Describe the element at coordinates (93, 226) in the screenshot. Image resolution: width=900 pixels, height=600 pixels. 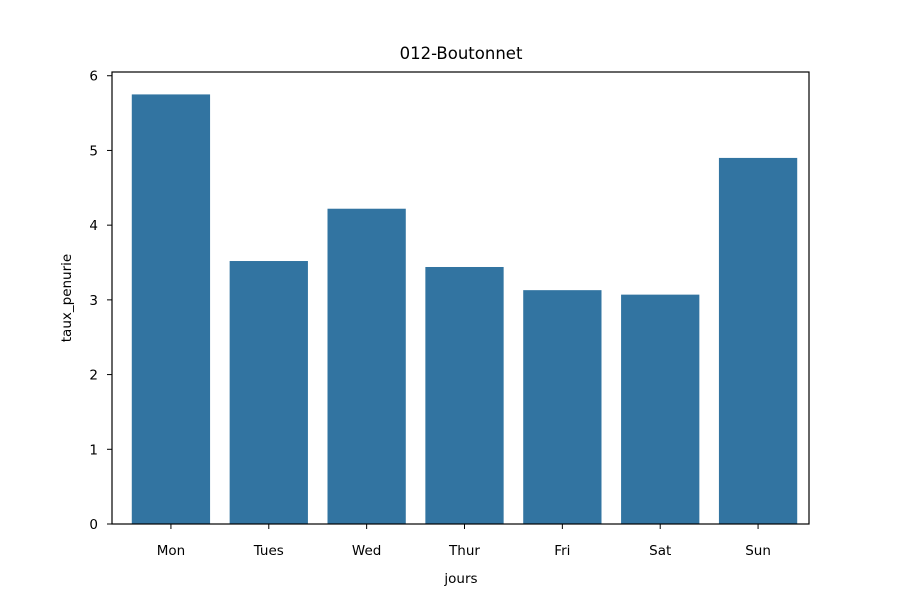
I see `y-tick-label: 4` at that location.